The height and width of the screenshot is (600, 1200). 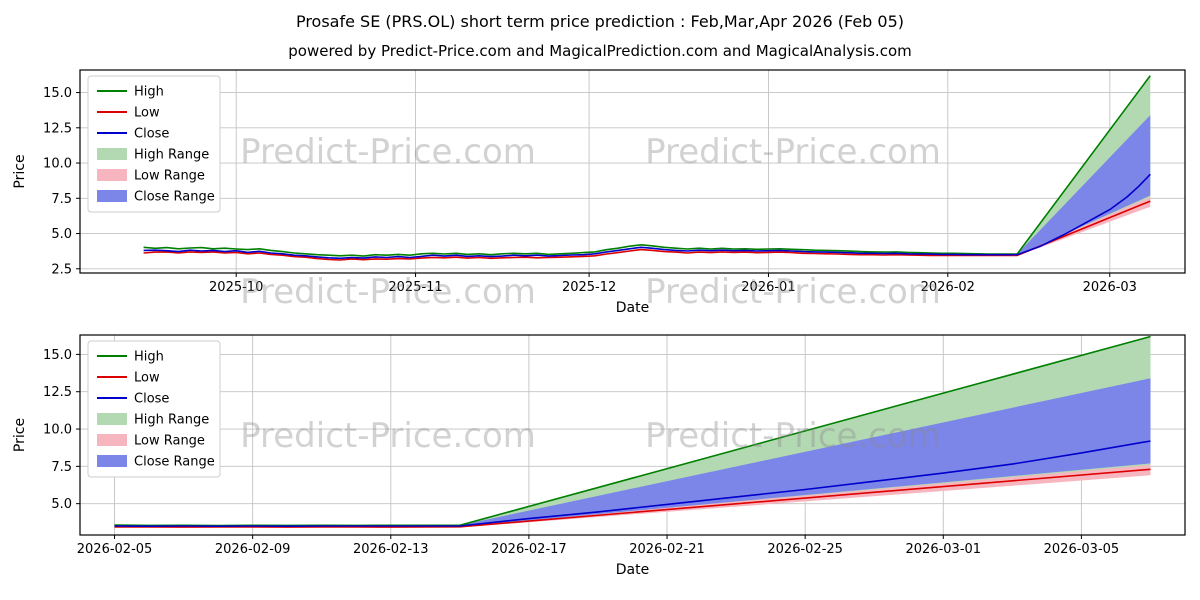 What do you see at coordinates (61, 269) in the screenshot?
I see `y-tick-label: 2.5` at bounding box center [61, 269].